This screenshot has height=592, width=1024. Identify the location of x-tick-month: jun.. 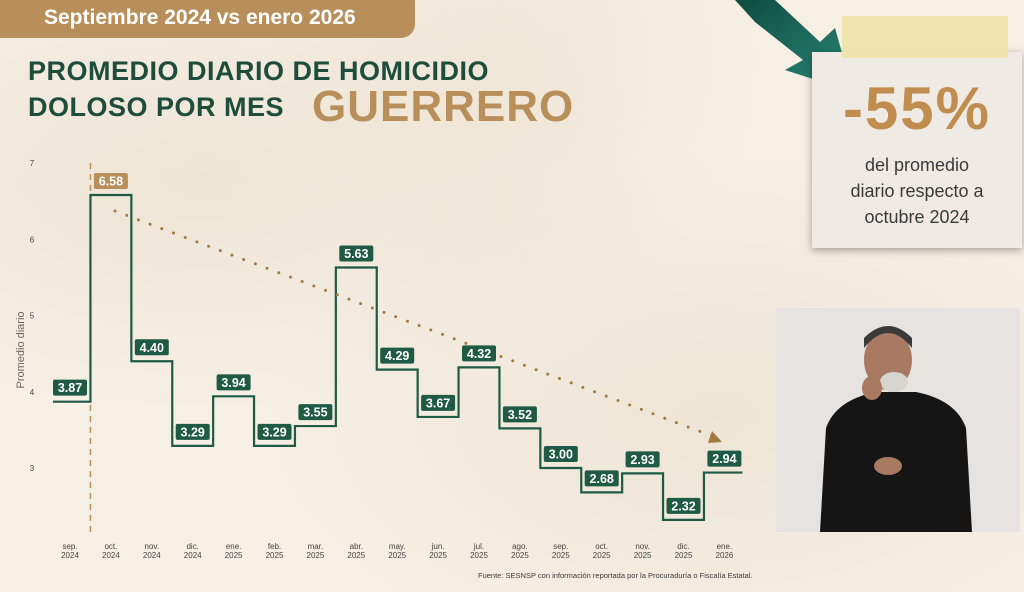
(438, 546).